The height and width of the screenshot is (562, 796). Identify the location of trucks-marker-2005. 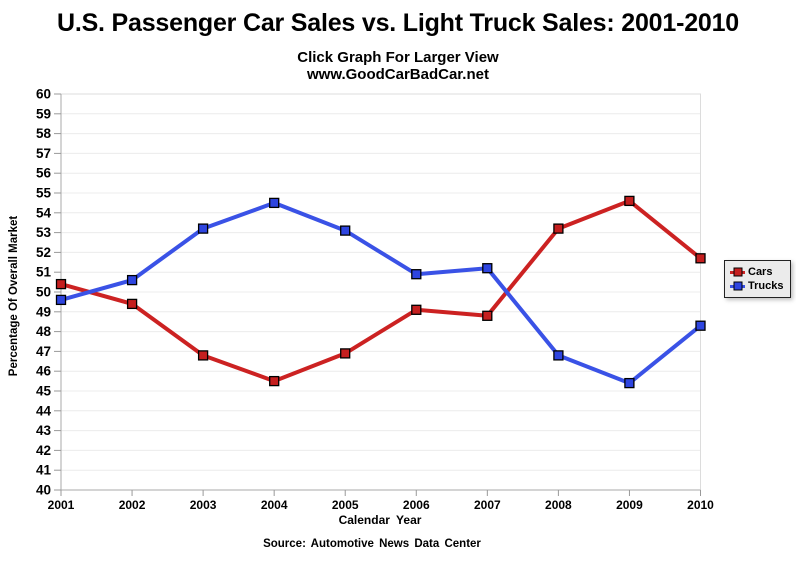
(345, 230).